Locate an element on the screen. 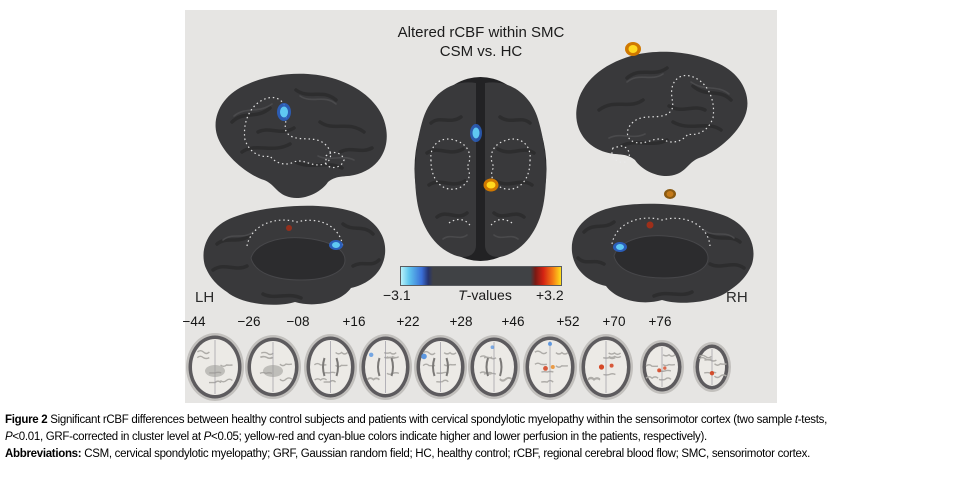  positive-cluster-top-core is located at coordinates (670, 194).